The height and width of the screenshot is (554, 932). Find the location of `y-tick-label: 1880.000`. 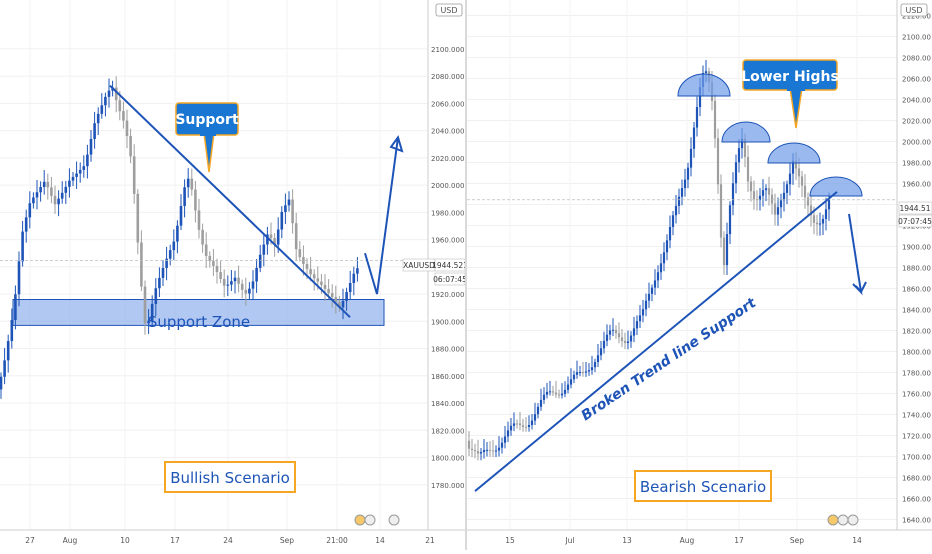

y-tick-label: 1880.000 is located at coordinates (447, 350).